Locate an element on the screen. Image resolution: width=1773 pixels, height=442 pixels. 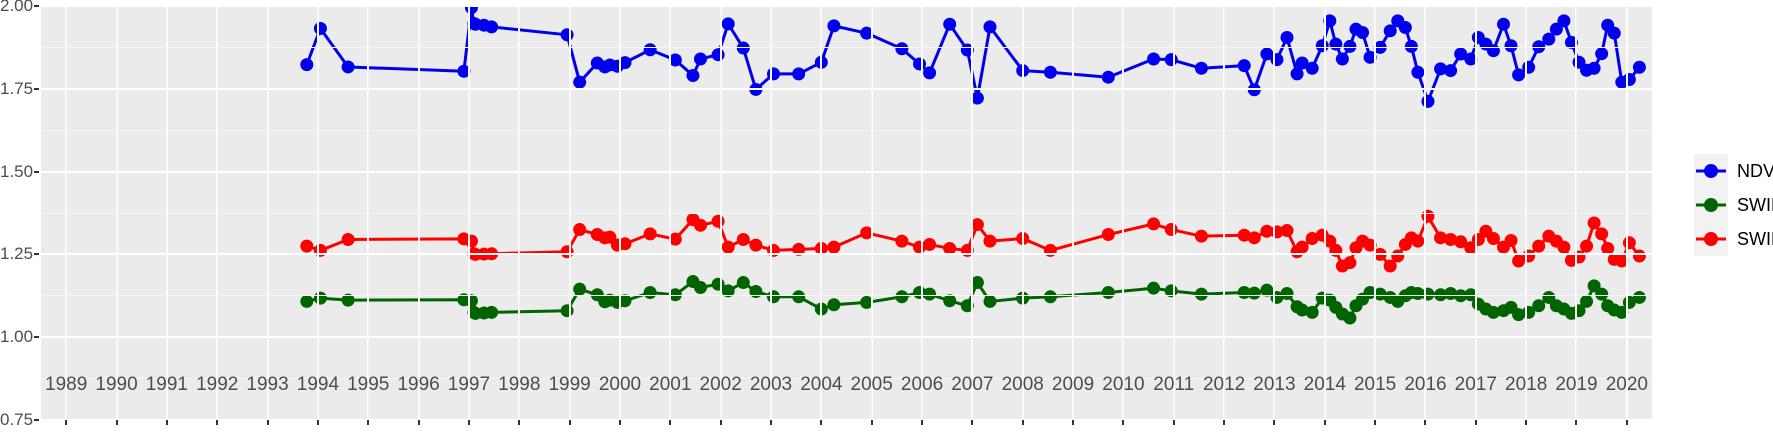
legend-label: SWIR1 is located at coordinates (1755, 238).